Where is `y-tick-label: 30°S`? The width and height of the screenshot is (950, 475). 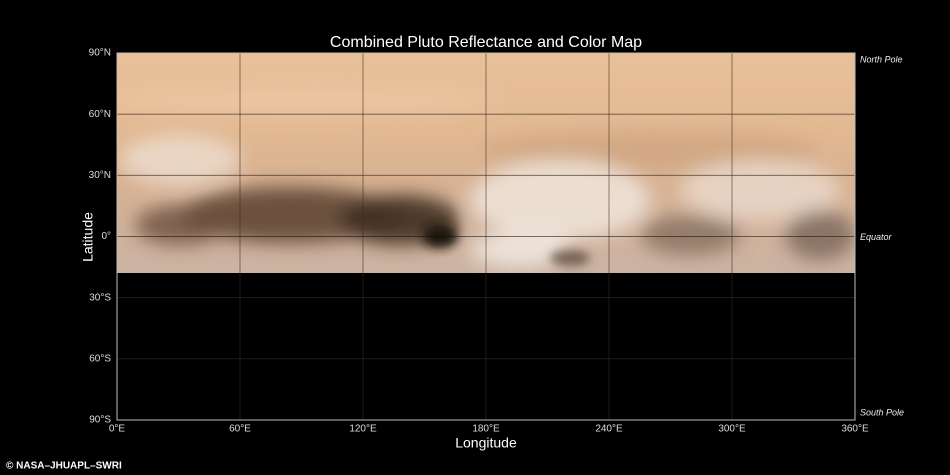 y-tick-label: 30°S is located at coordinates (100, 297).